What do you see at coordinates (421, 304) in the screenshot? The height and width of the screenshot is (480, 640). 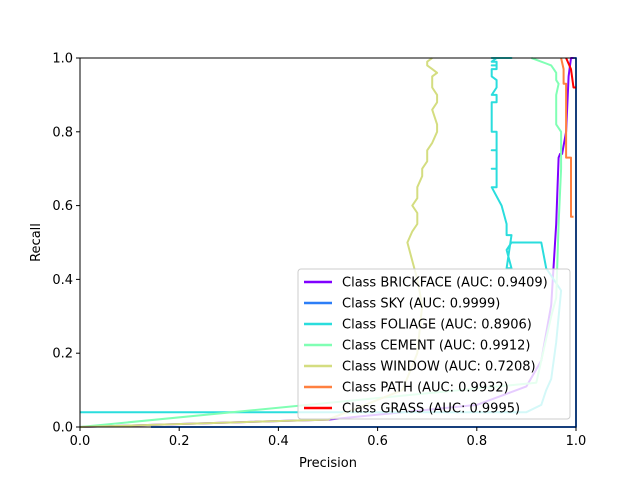 I see `legend-label-1: Class SKY (AUC: 0.9999)` at bounding box center [421, 304].